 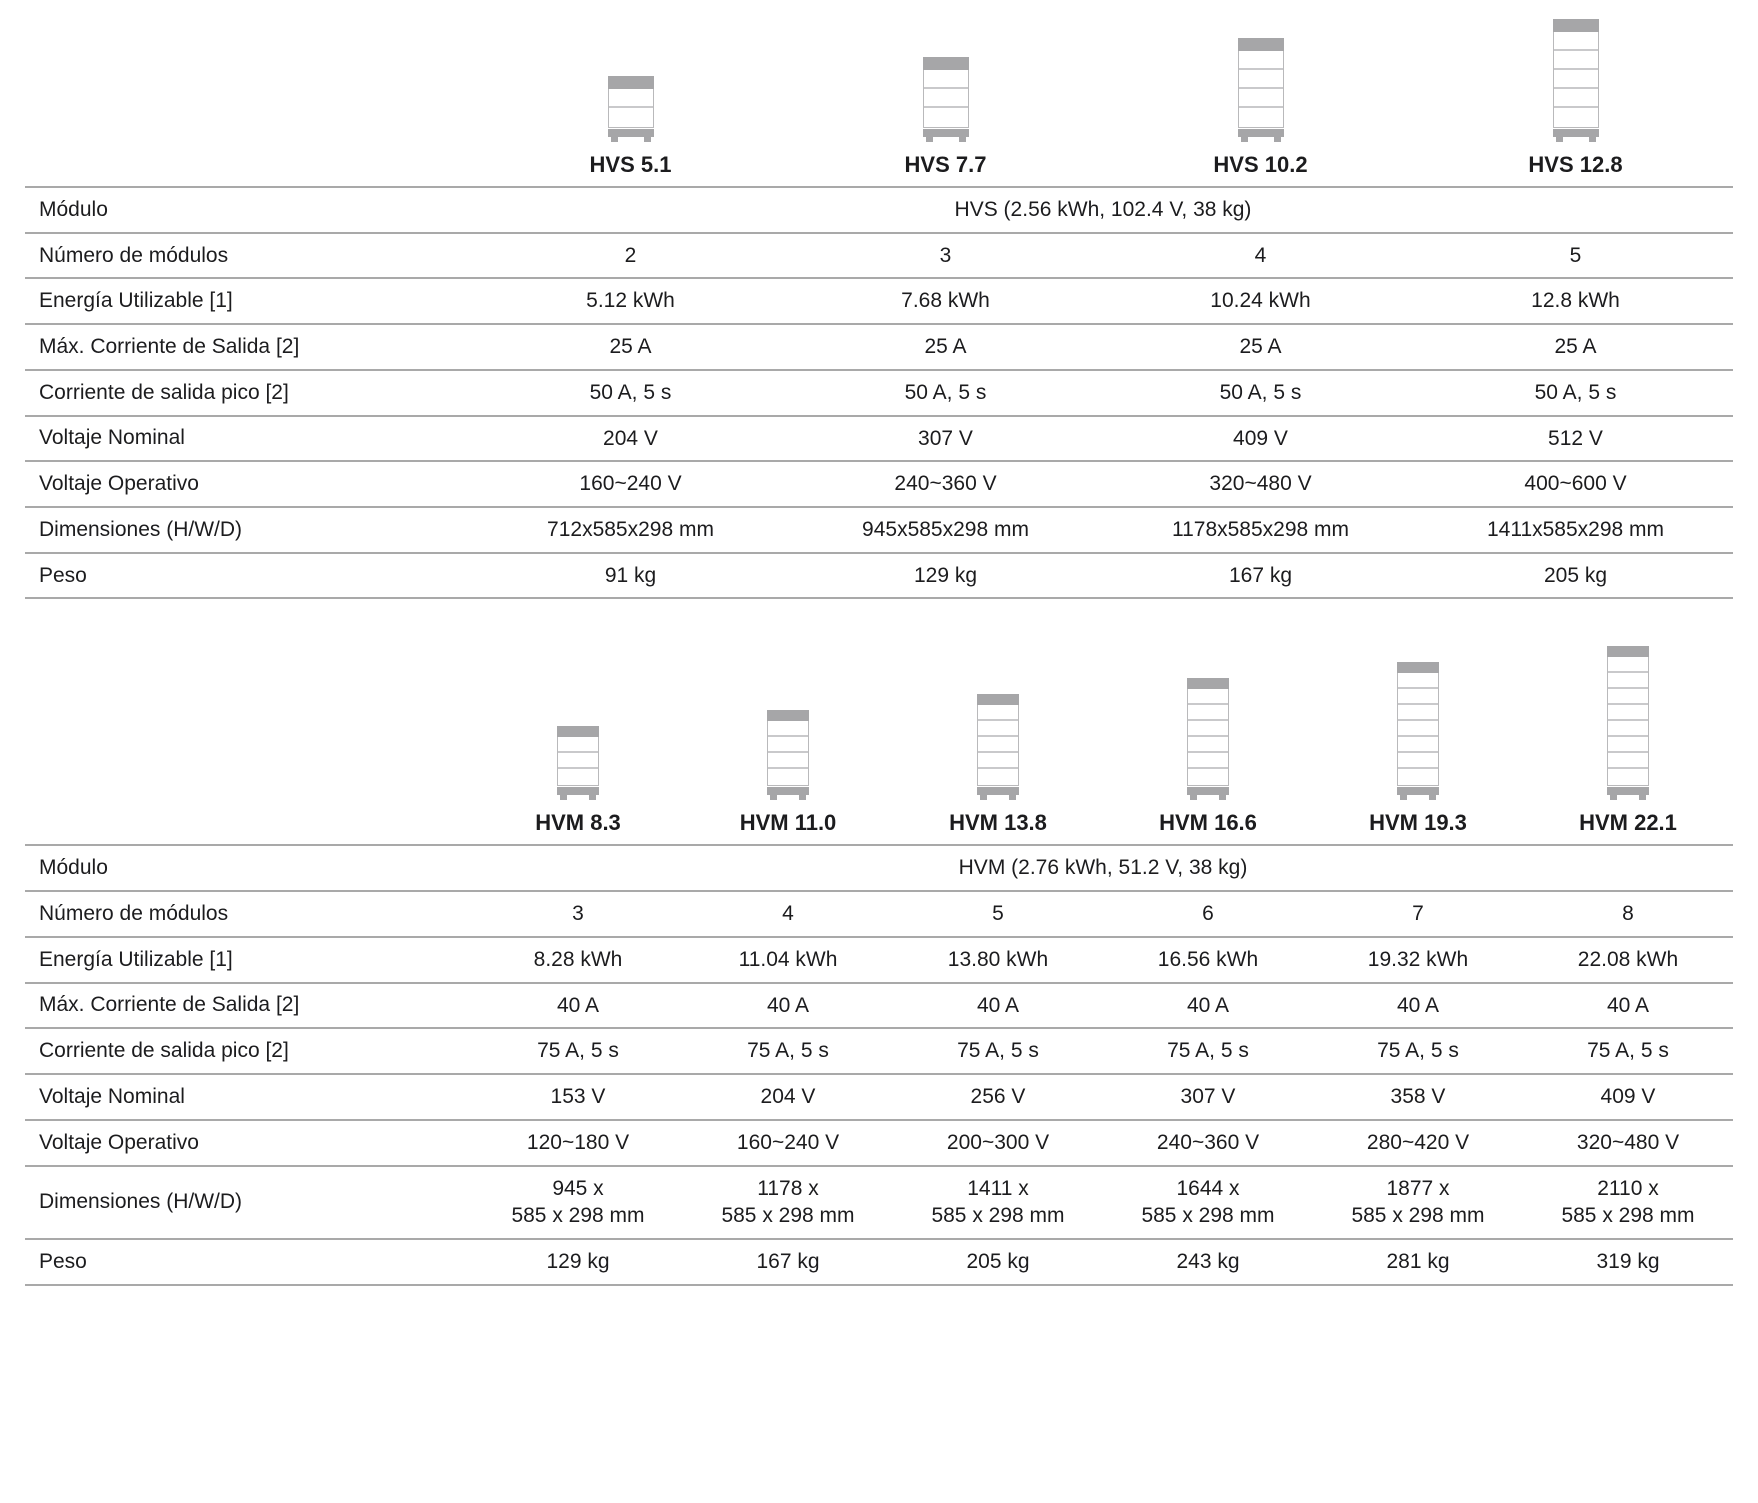 I want to click on spec-value: 19.32 kWh, so click(x=1418, y=959).